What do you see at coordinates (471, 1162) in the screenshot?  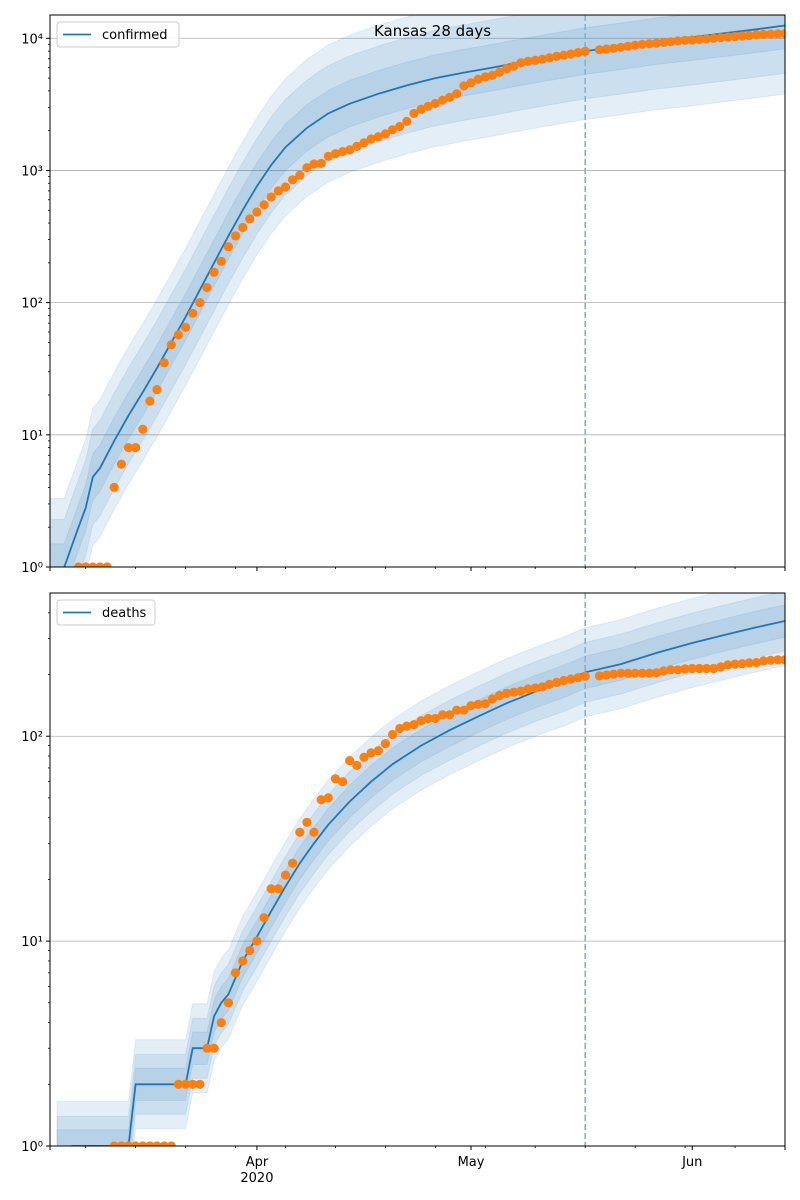 I see `x-tick-label: May` at bounding box center [471, 1162].